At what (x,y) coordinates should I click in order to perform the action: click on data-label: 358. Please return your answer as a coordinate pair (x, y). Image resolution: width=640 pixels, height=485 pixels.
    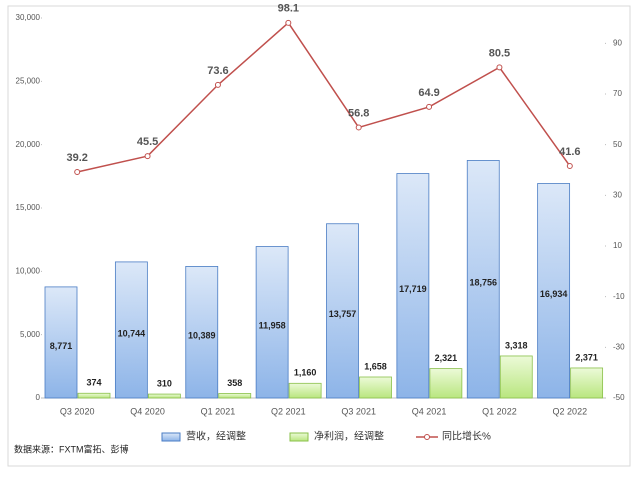
    Looking at the image, I should click on (234, 383).